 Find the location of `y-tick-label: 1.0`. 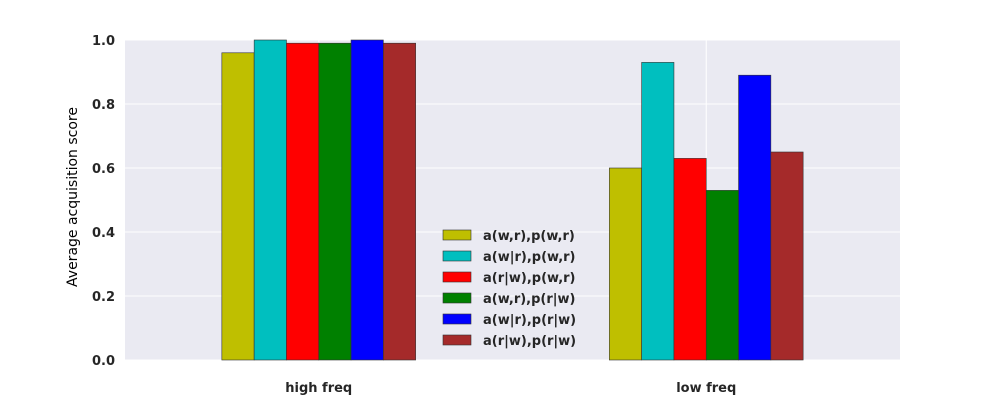

y-tick-label: 1.0 is located at coordinates (103, 41).